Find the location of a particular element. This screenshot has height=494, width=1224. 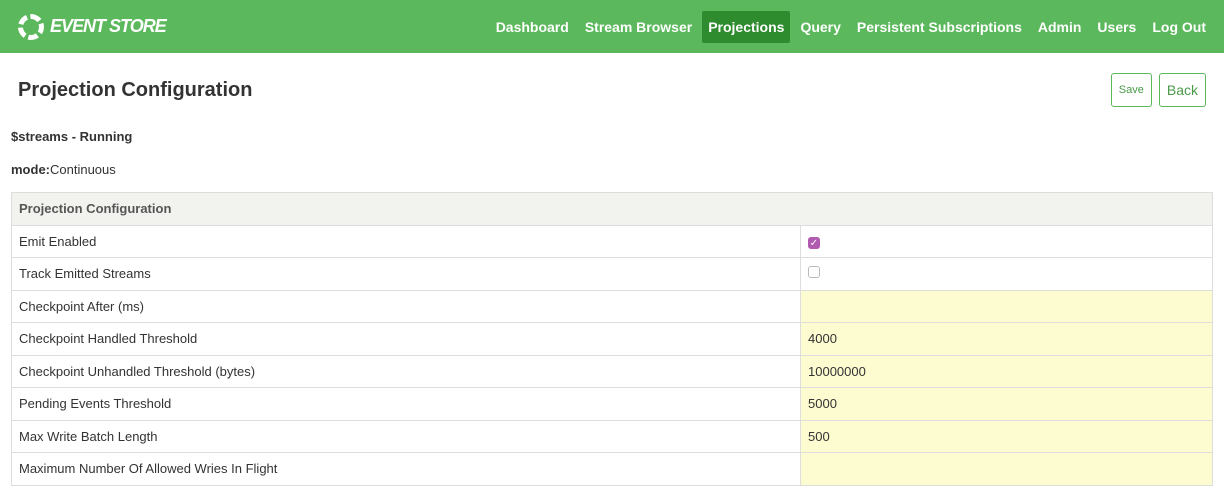

page-title: Projection Configuration is located at coordinates (135, 89).